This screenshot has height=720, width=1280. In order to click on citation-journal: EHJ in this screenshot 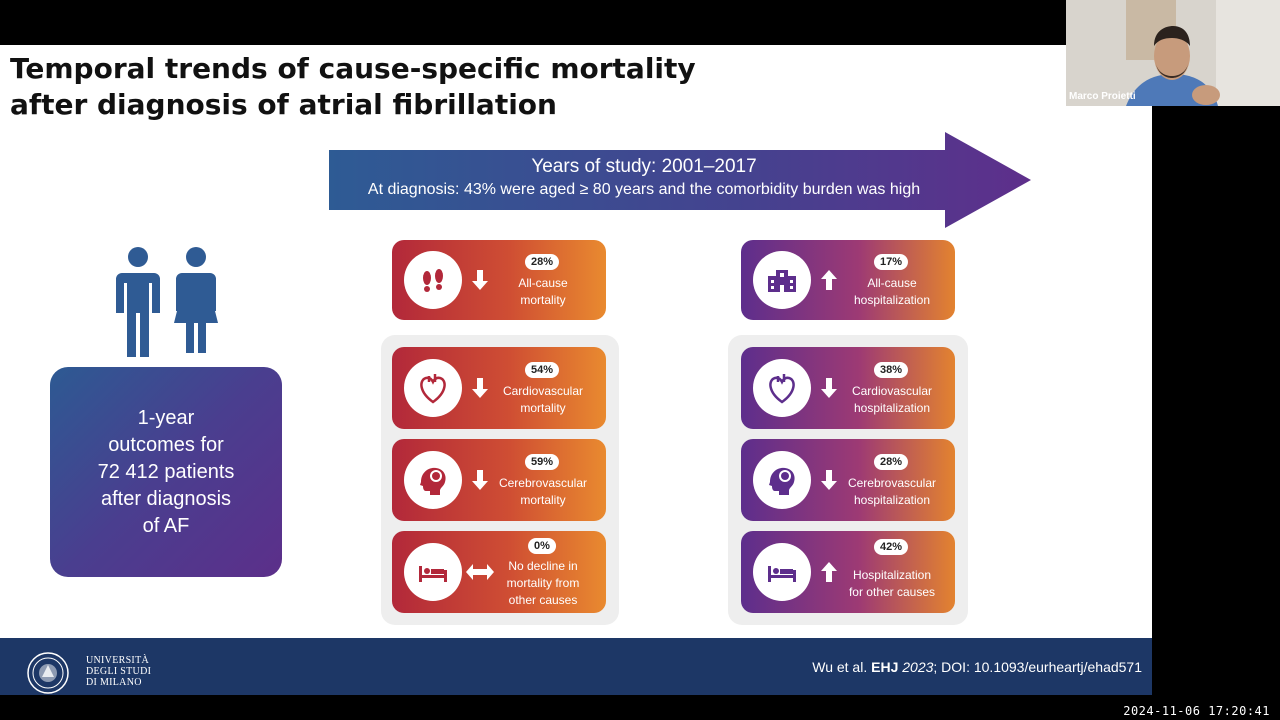, I will do `click(885, 667)`.